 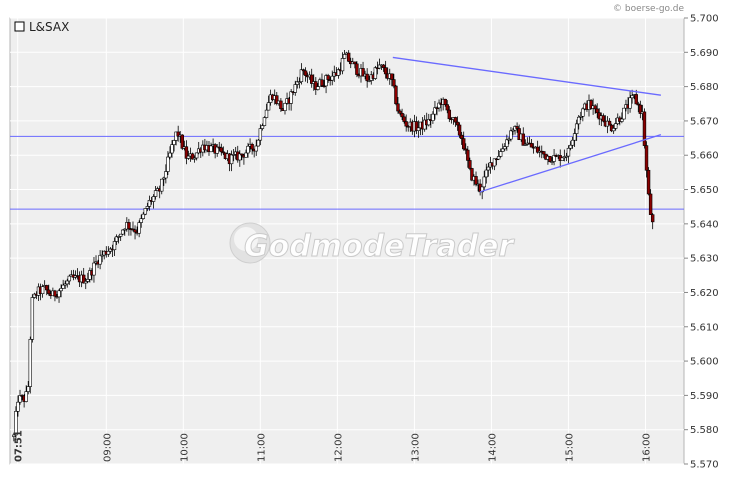 What do you see at coordinates (704, 293) in the screenshot?
I see `y-tick-label: 5.620` at bounding box center [704, 293].